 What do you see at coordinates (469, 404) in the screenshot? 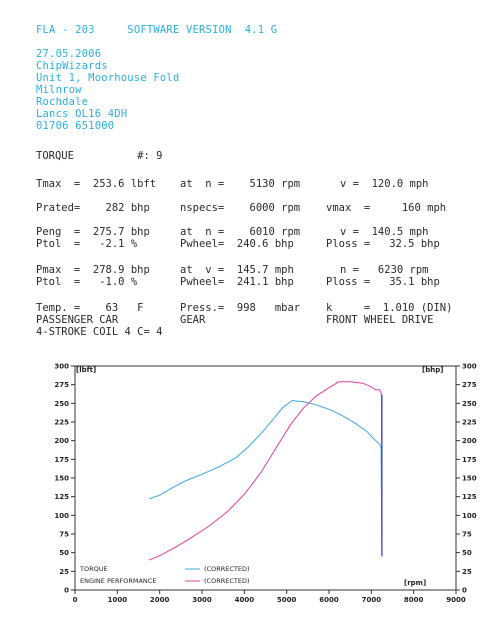
I see `y-tick-label-right: 250` at bounding box center [469, 404].